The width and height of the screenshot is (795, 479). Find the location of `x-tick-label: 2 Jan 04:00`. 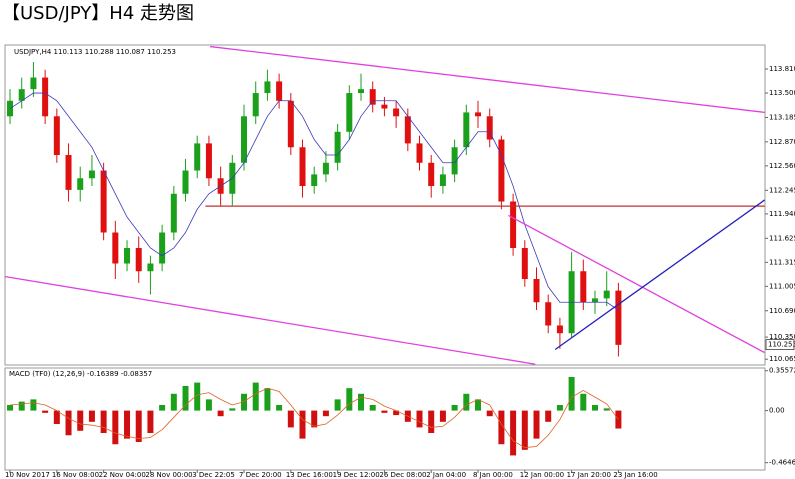

x-tick-label: 2 Jan 04:00 is located at coordinates (446, 475).